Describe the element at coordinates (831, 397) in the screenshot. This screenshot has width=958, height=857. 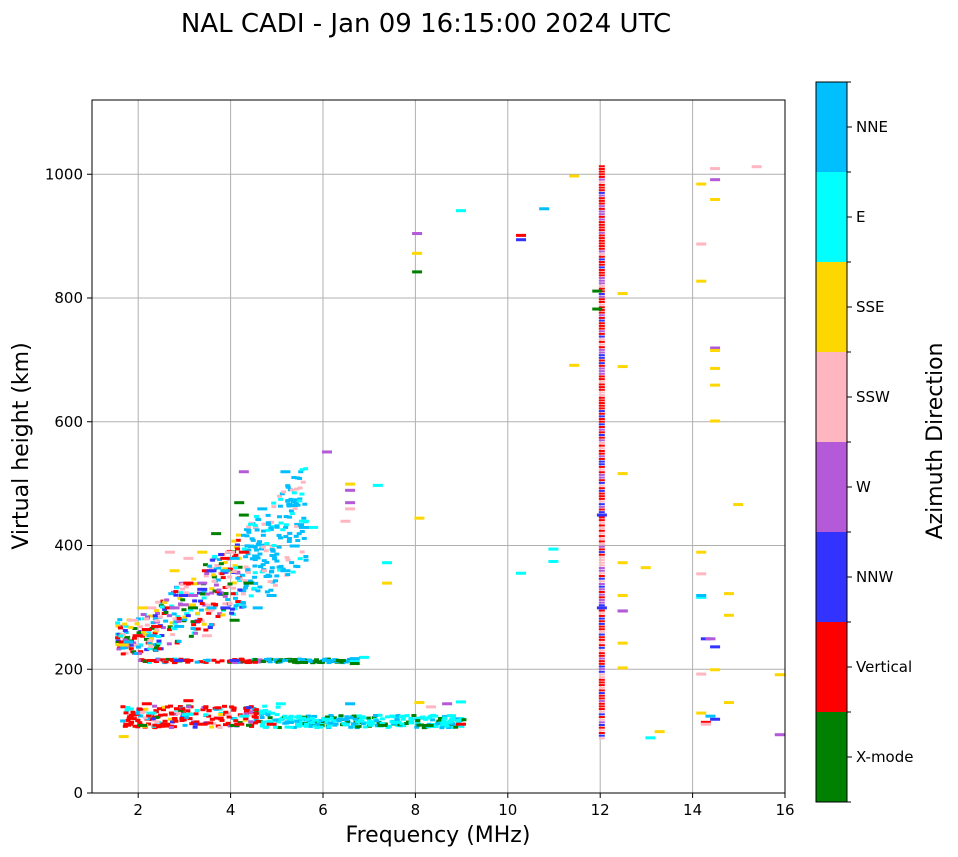
I see `colorbar-swatch` at that location.